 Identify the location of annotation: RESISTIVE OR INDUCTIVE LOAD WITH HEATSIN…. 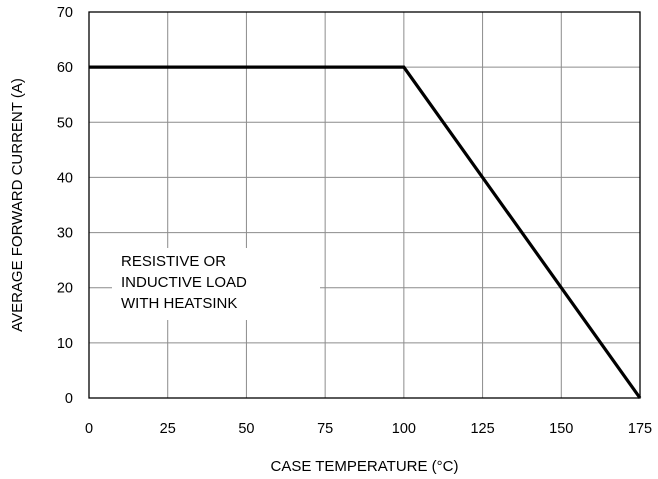
(184, 282).